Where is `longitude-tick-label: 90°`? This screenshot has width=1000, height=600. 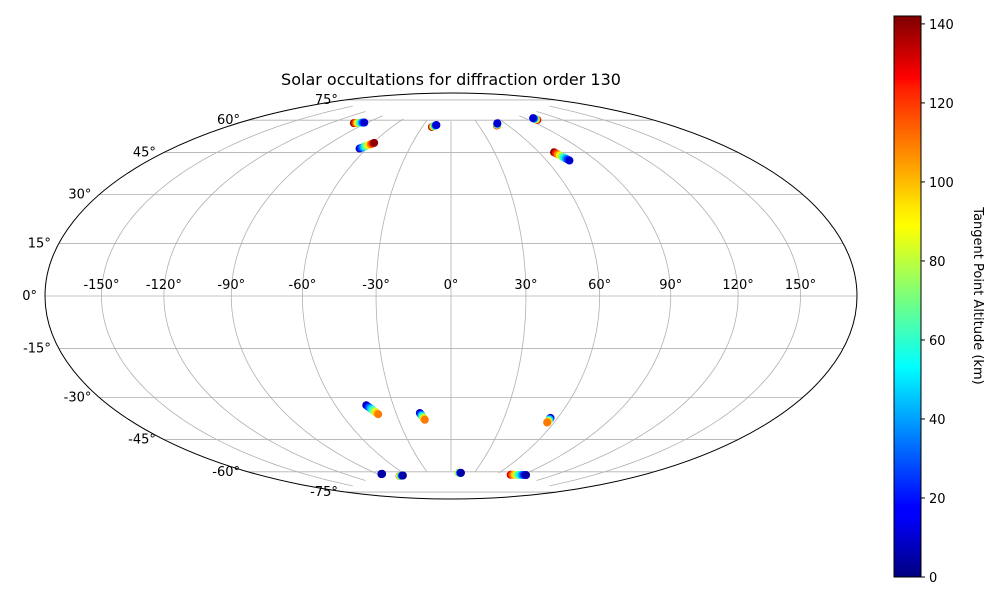
longitude-tick-label: 90° is located at coordinates (670, 285).